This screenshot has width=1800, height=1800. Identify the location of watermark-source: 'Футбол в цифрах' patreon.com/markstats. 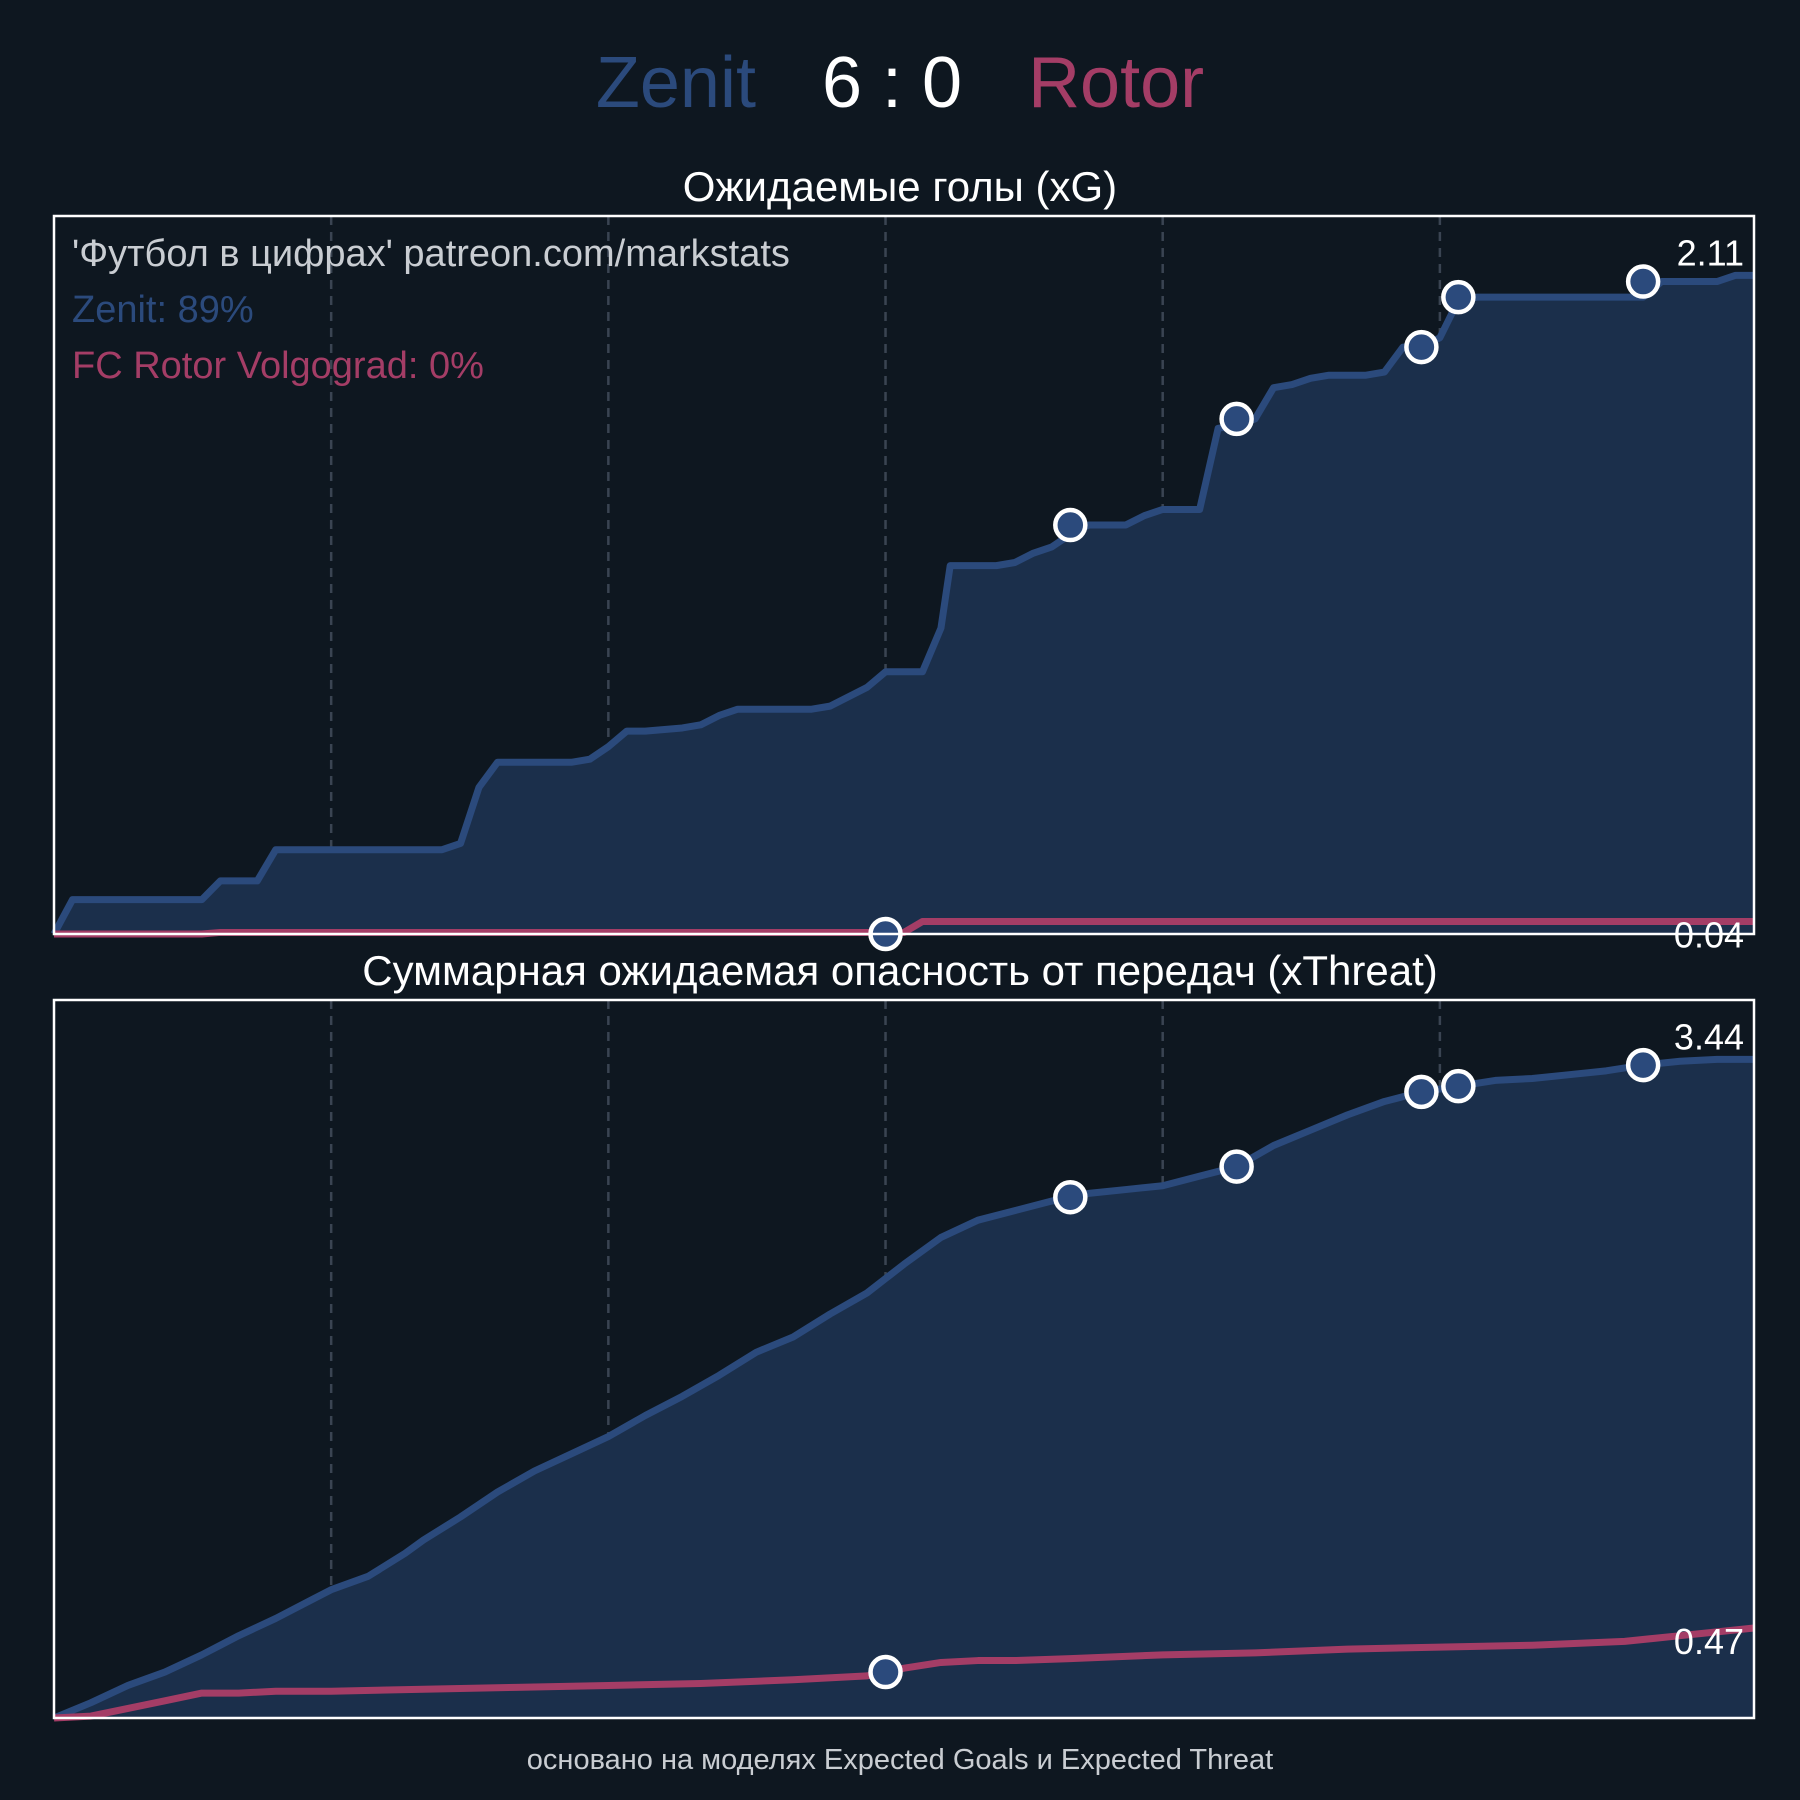
(431, 254).